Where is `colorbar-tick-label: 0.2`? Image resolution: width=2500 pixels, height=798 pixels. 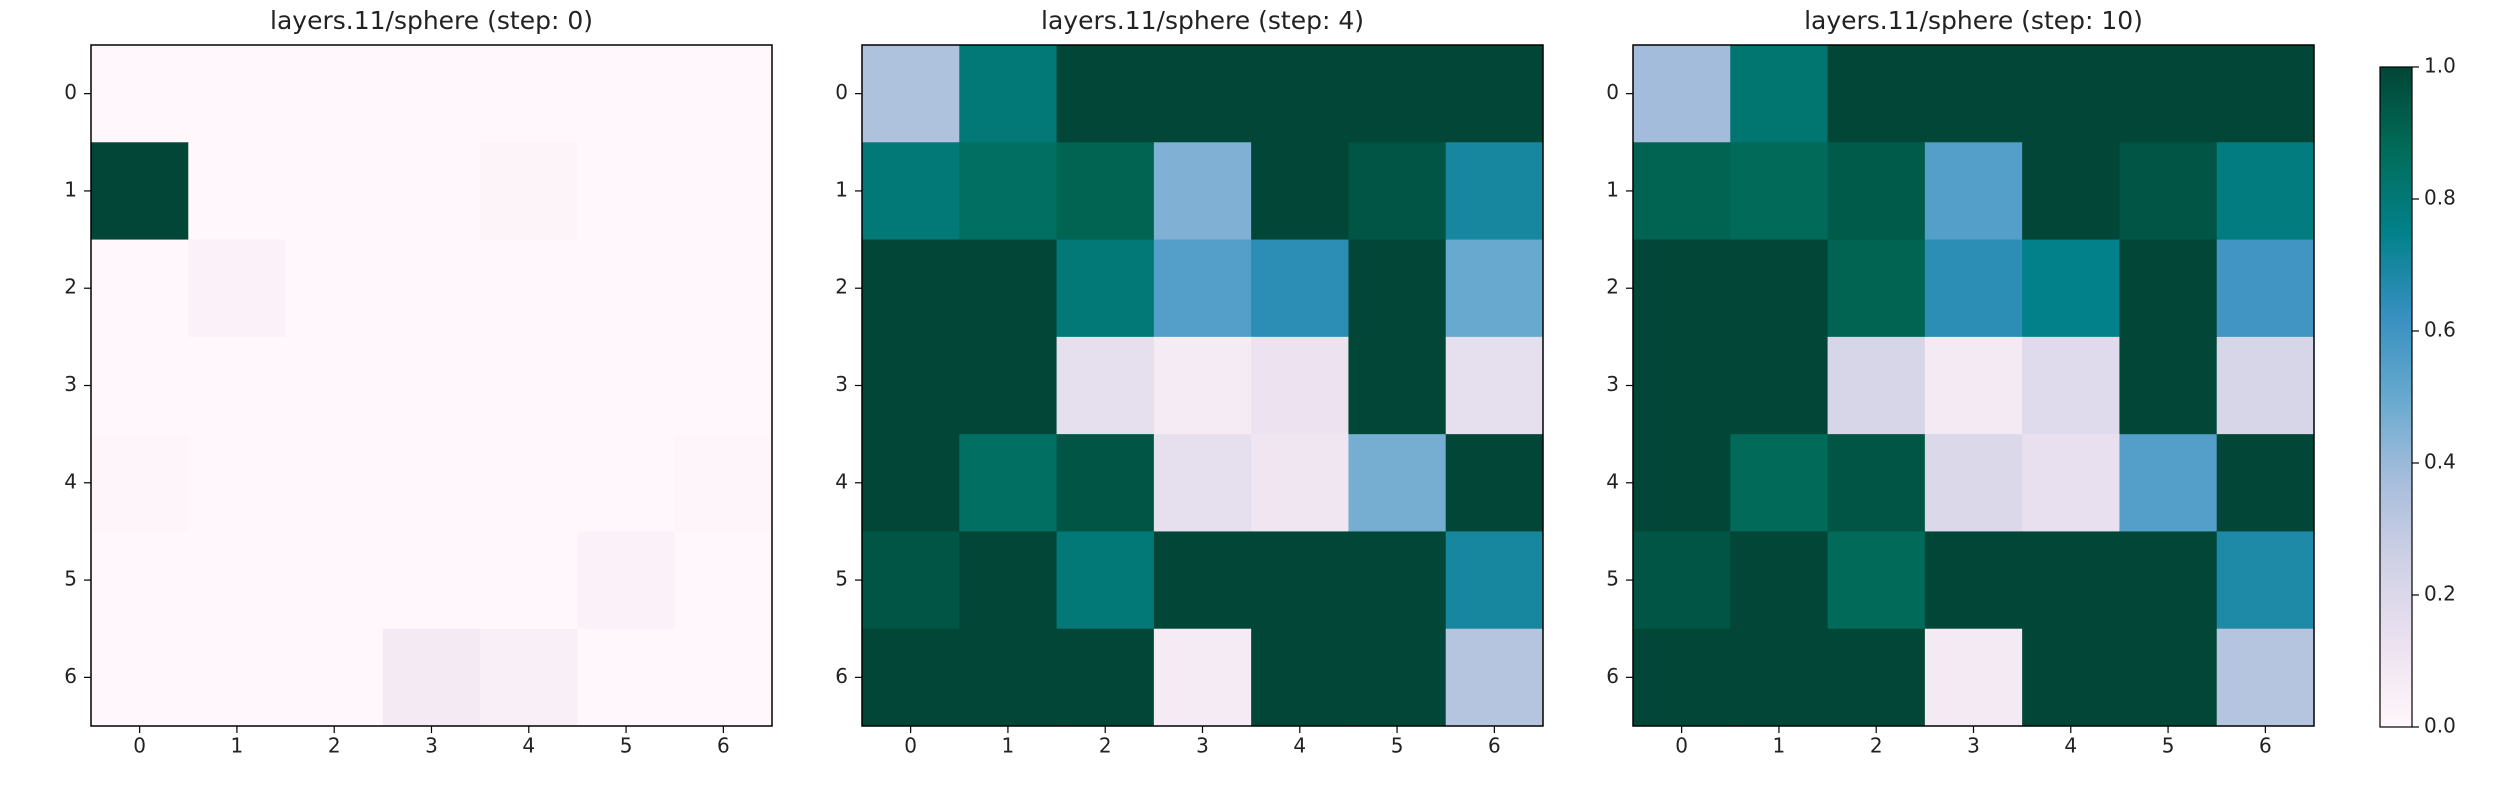 colorbar-tick-label: 0.2 is located at coordinates (2440, 594).